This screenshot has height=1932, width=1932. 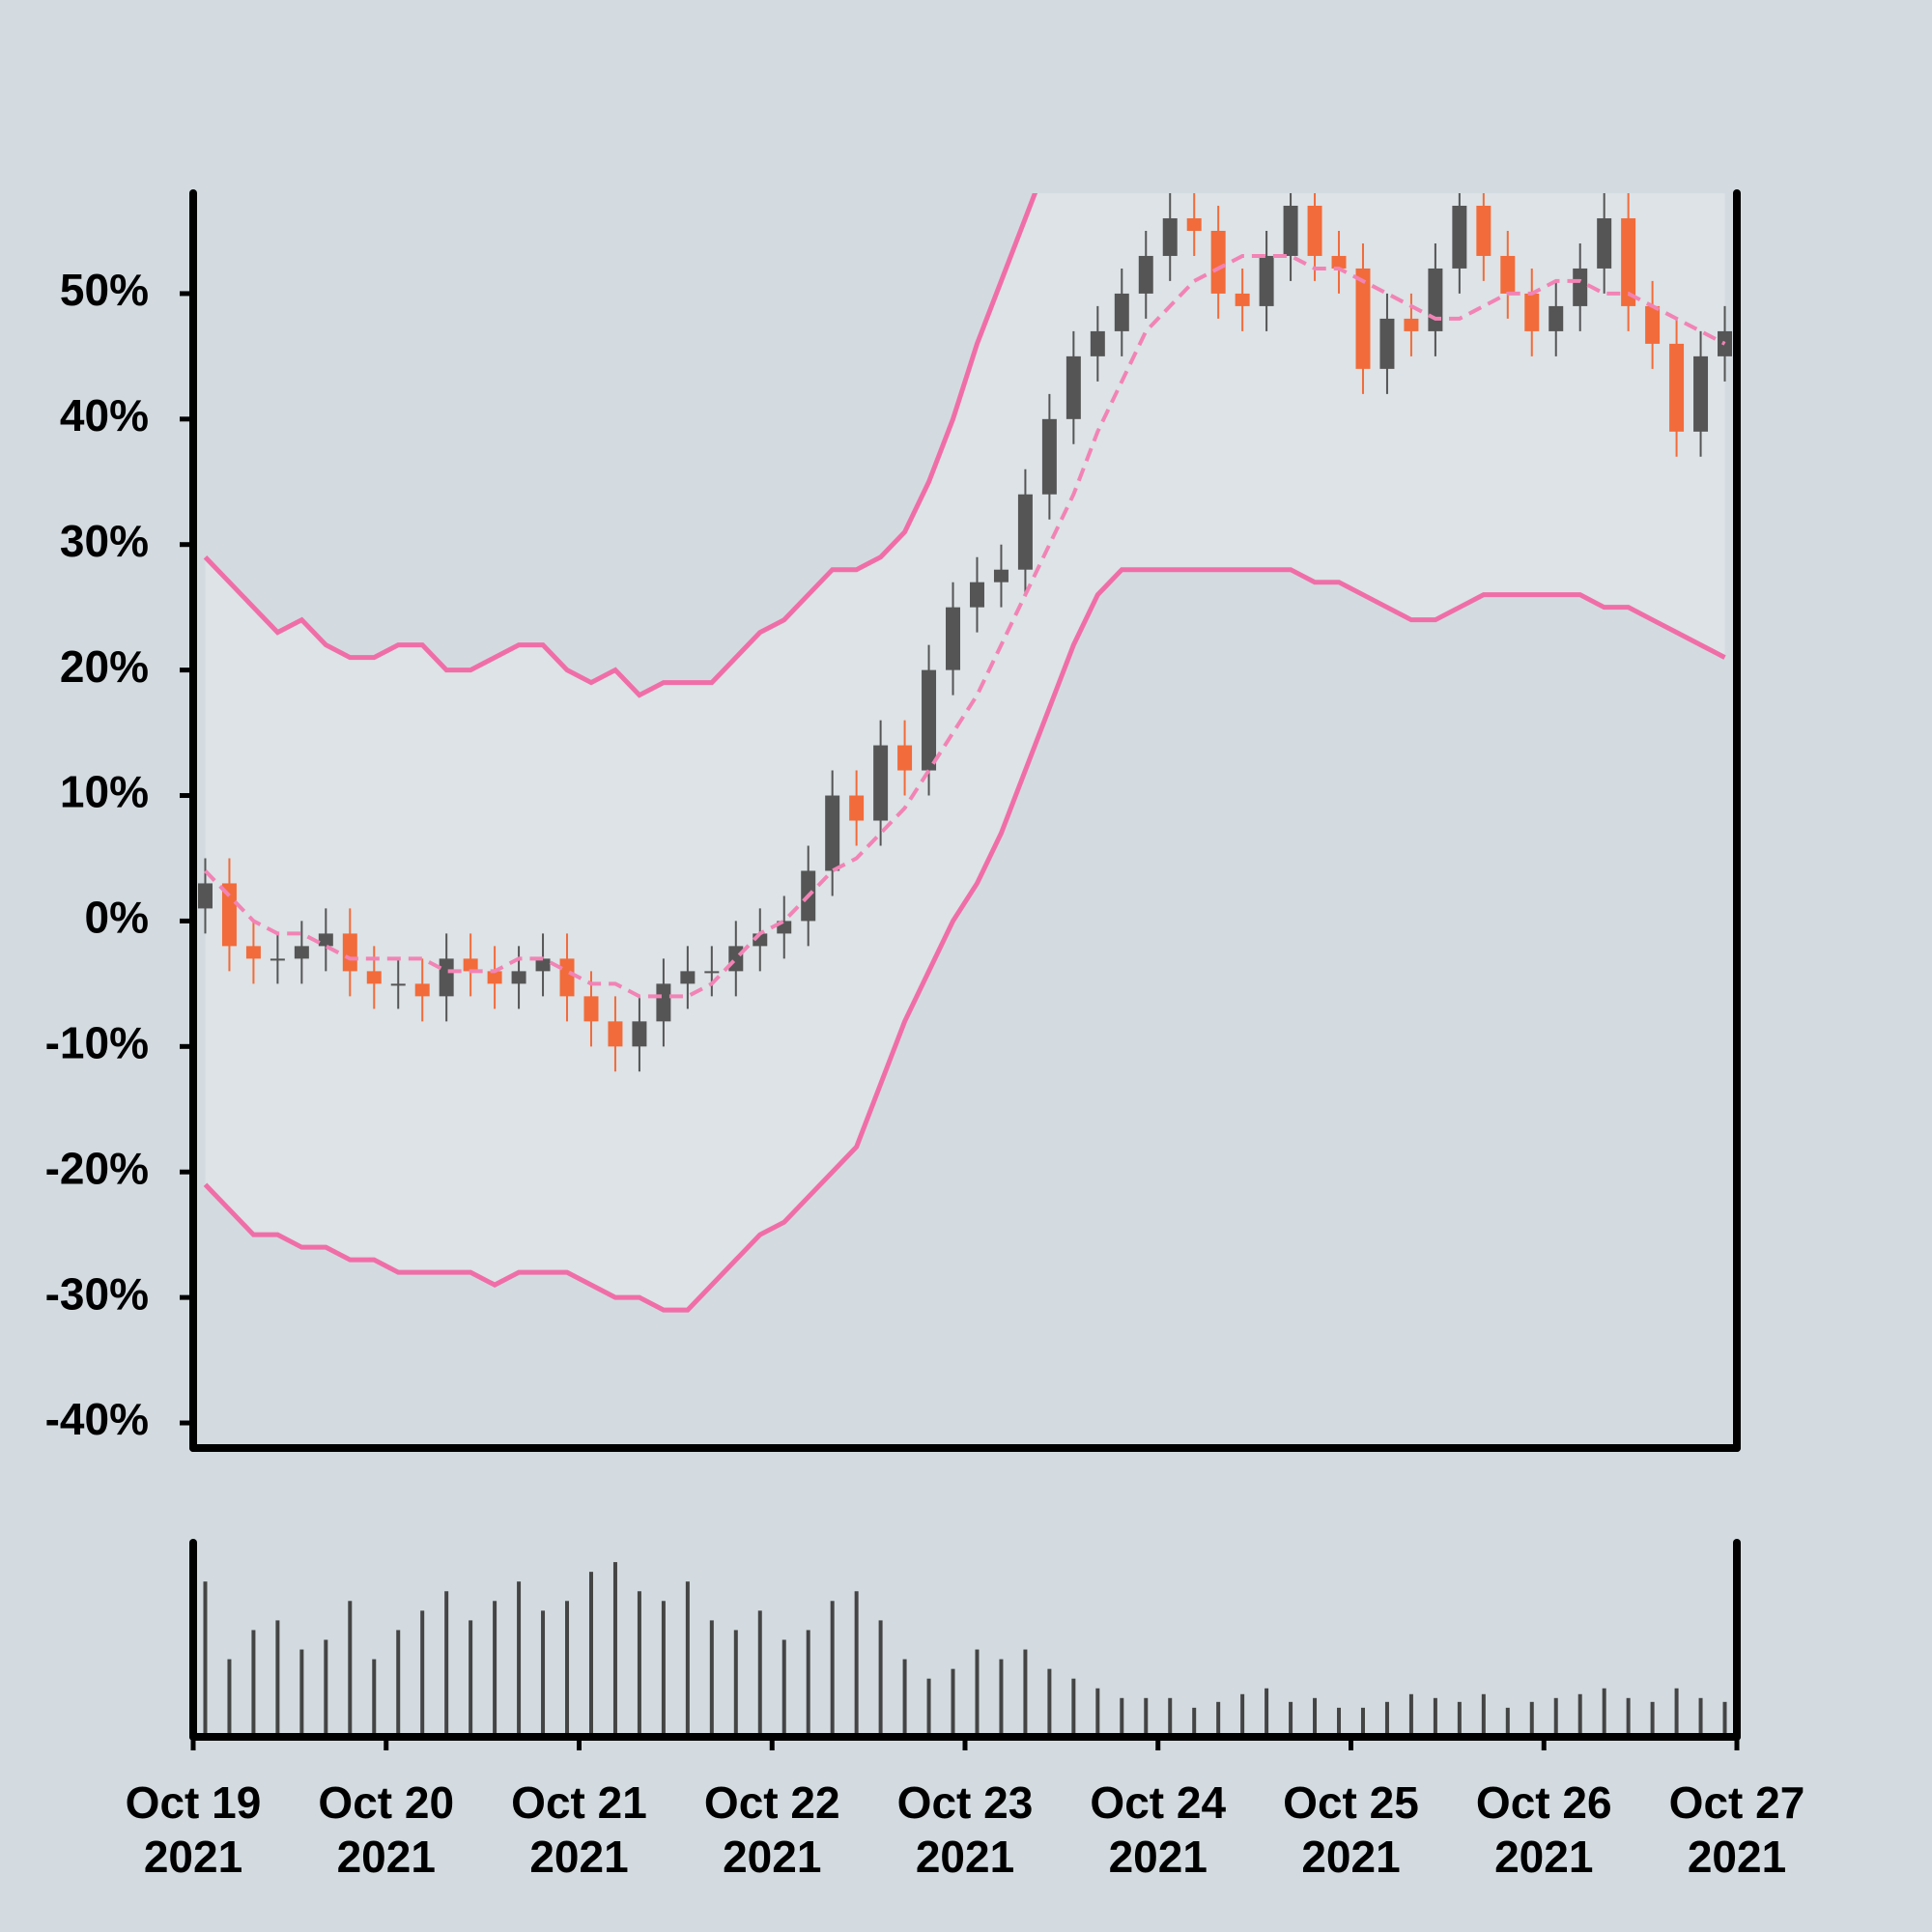 I want to click on x-tick-label: Oct 24 2021, so click(x=1158, y=1829).